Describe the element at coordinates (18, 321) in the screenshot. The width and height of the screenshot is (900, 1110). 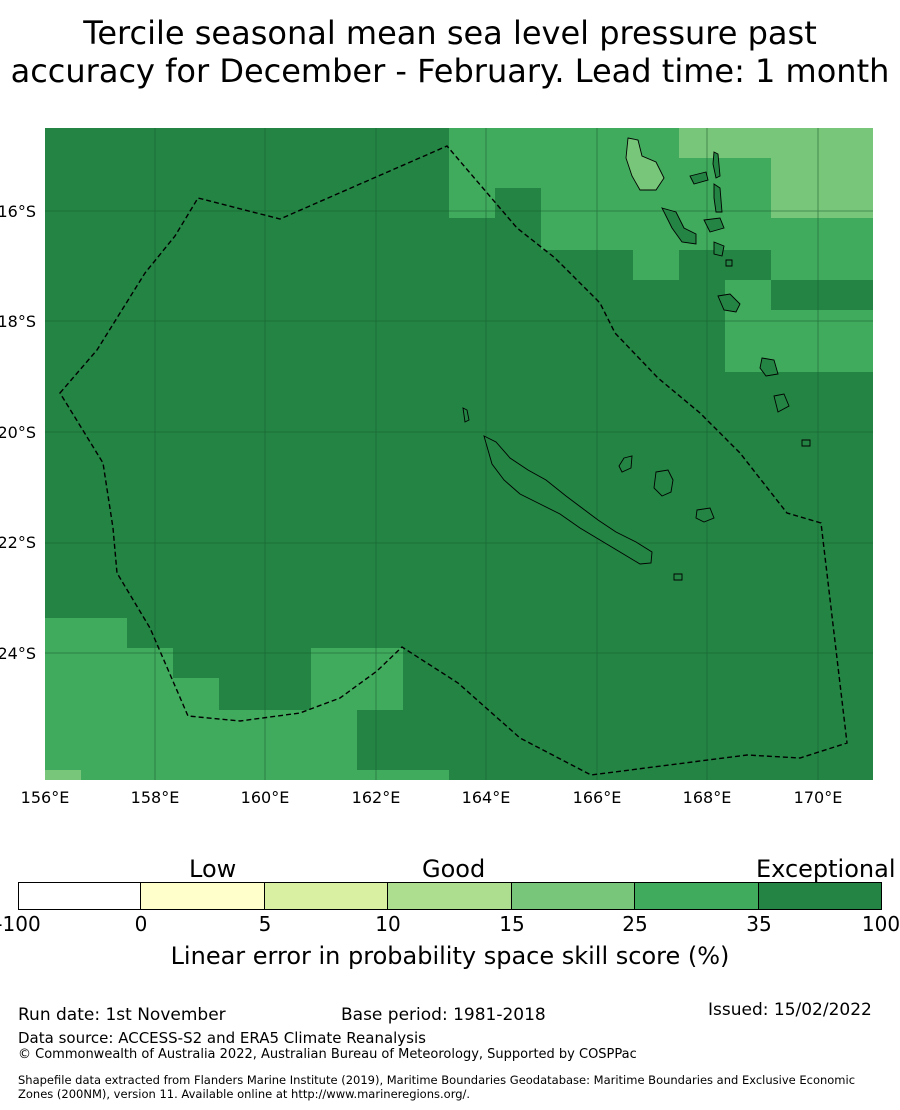
I see `lat-tick-label: 18°S` at that location.